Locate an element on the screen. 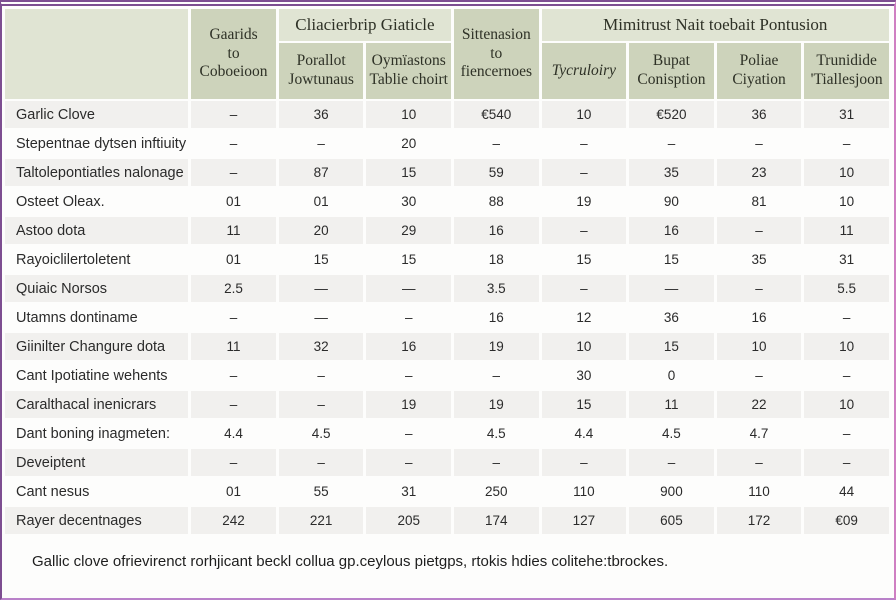 This screenshot has height=600, width=896. table-row: Caralthacal inenicrars – –19 19 15 11 22 10 is located at coordinates (447, 404).